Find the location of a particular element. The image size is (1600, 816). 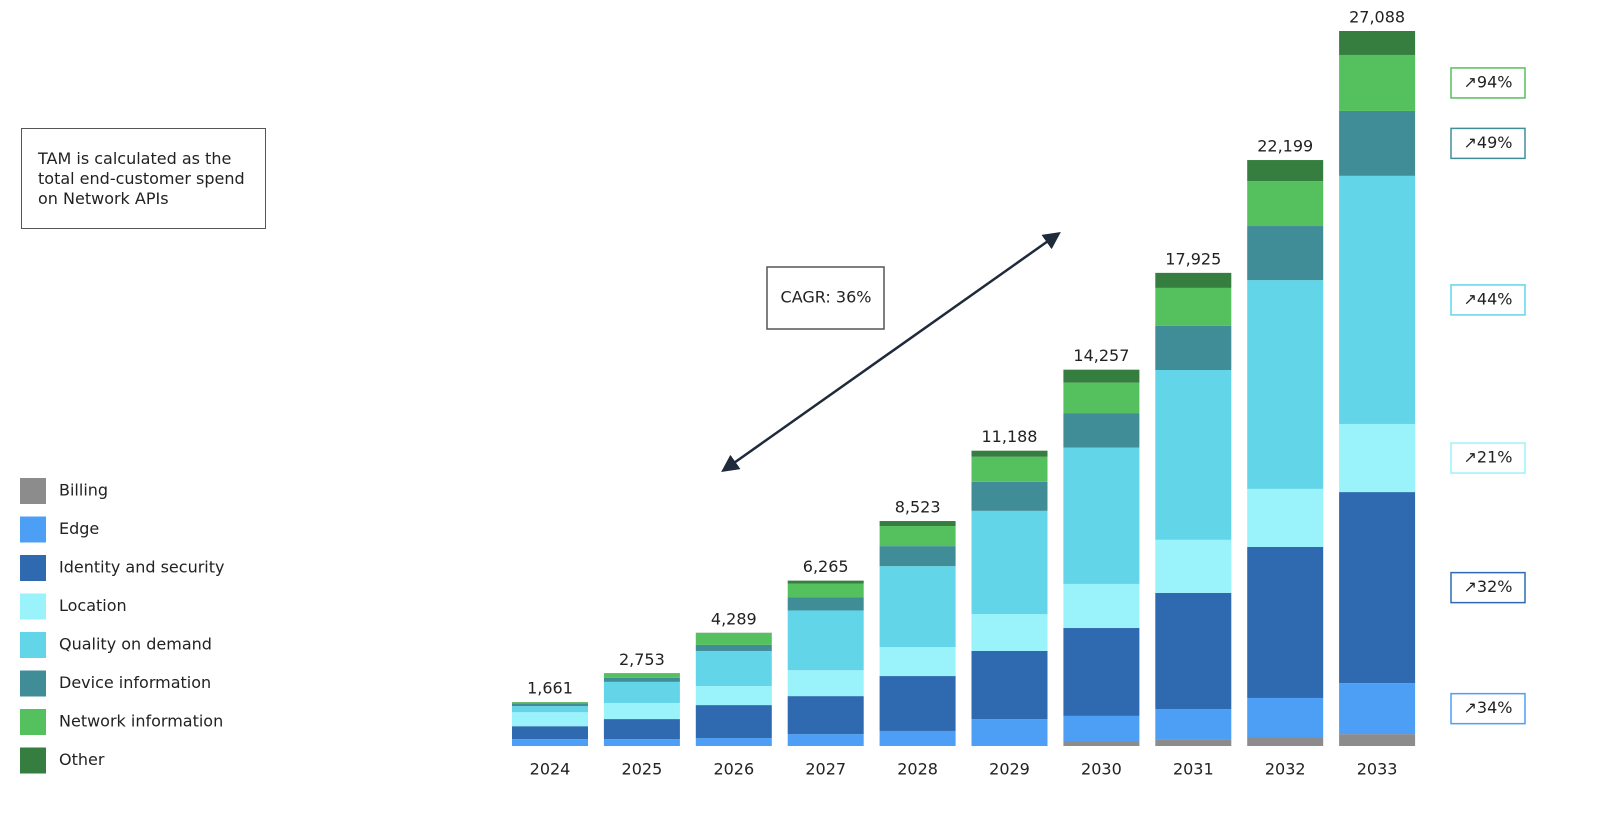

x-tick-label: 2024 is located at coordinates (550, 769).